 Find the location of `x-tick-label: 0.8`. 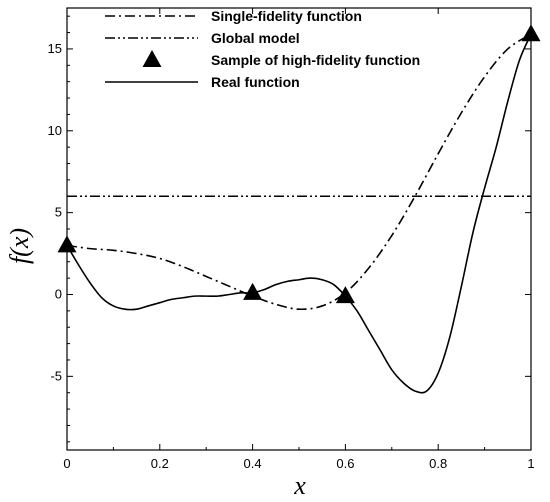

x-tick-label: 0.8 is located at coordinates (438, 463).